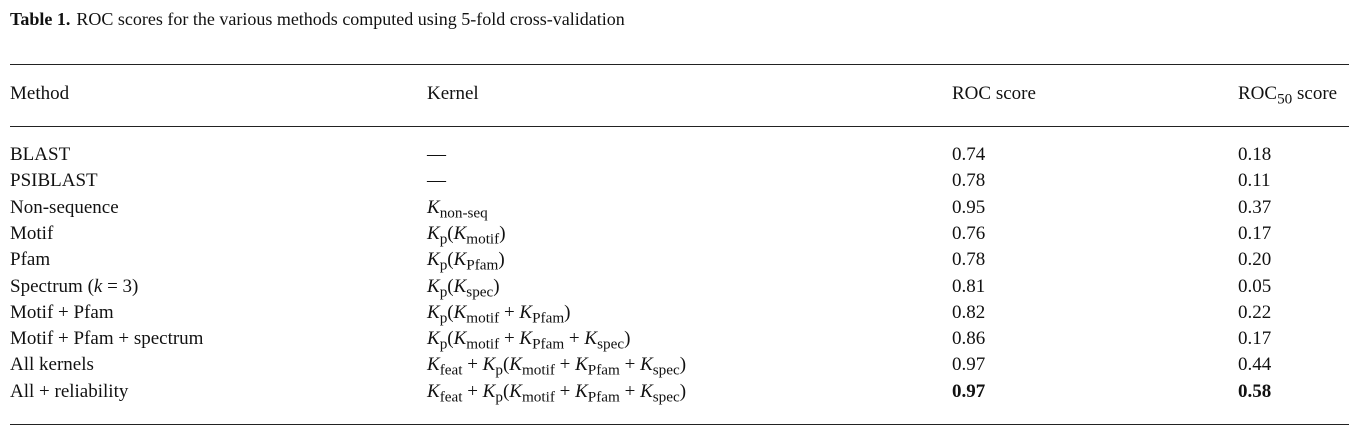 Image resolution: width=1364 pixels, height=430 pixels. What do you see at coordinates (969, 207) in the screenshot?
I see `cell-roc: 0.95` at bounding box center [969, 207].